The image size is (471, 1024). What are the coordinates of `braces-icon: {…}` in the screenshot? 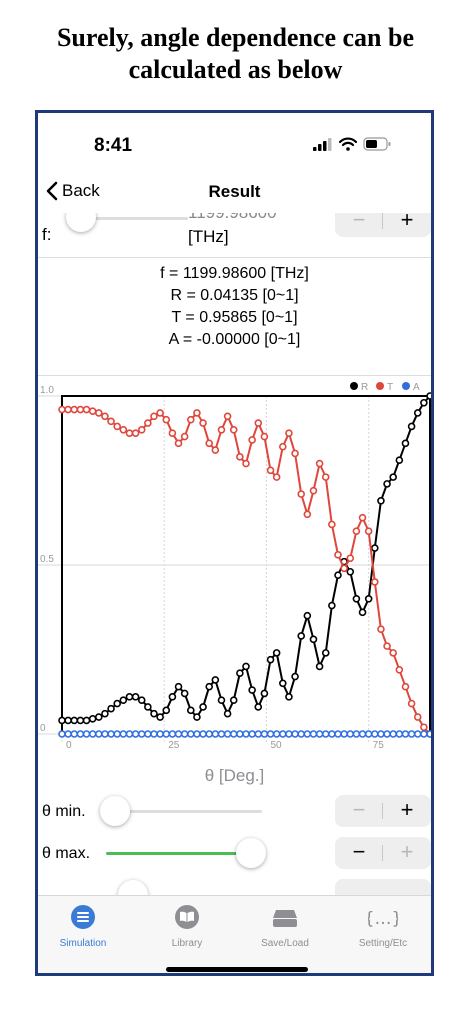 It's located at (383, 919).